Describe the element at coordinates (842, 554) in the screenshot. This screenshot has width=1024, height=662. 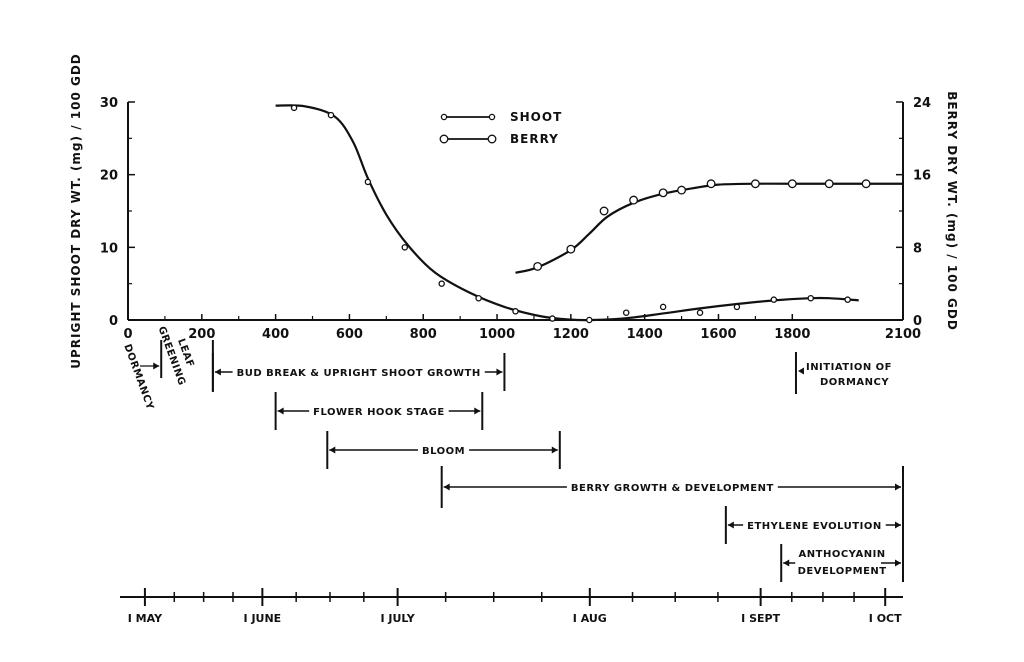
I see `anthocyanin-label-1: ANTHOCYANIN` at that location.